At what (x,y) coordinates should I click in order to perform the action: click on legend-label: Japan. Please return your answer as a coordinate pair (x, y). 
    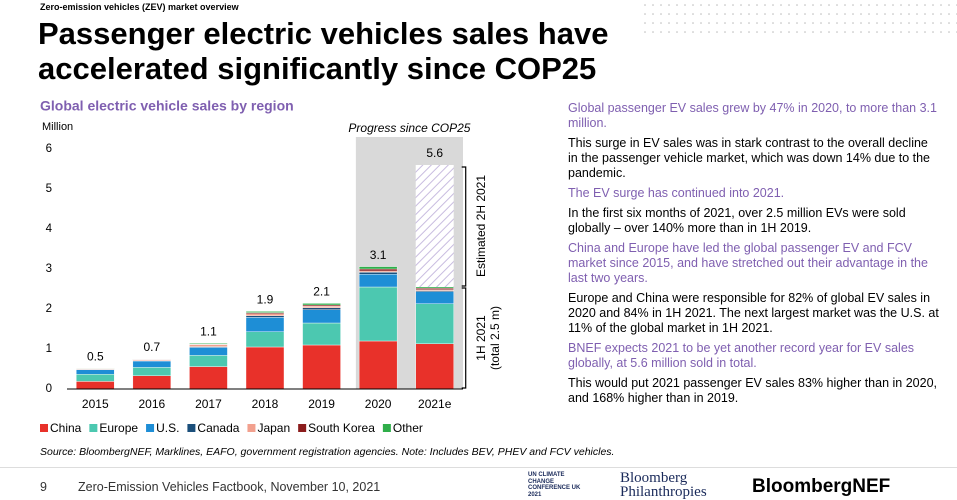
    Looking at the image, I should click on (273, 428).